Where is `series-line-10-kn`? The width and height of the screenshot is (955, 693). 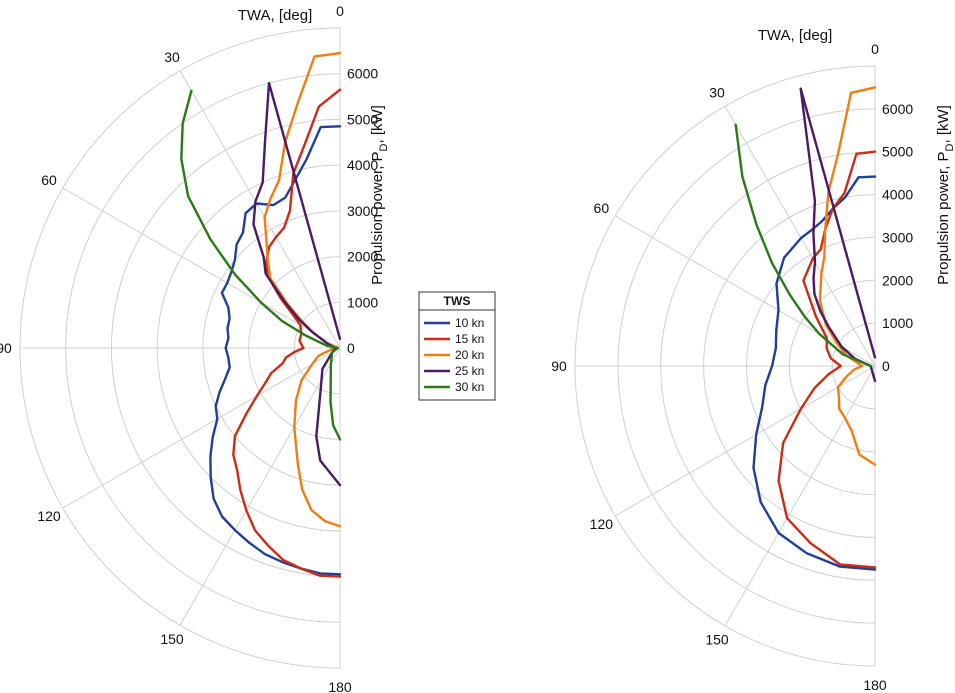 series-line-10-kn is located at coordinates (275, 350).